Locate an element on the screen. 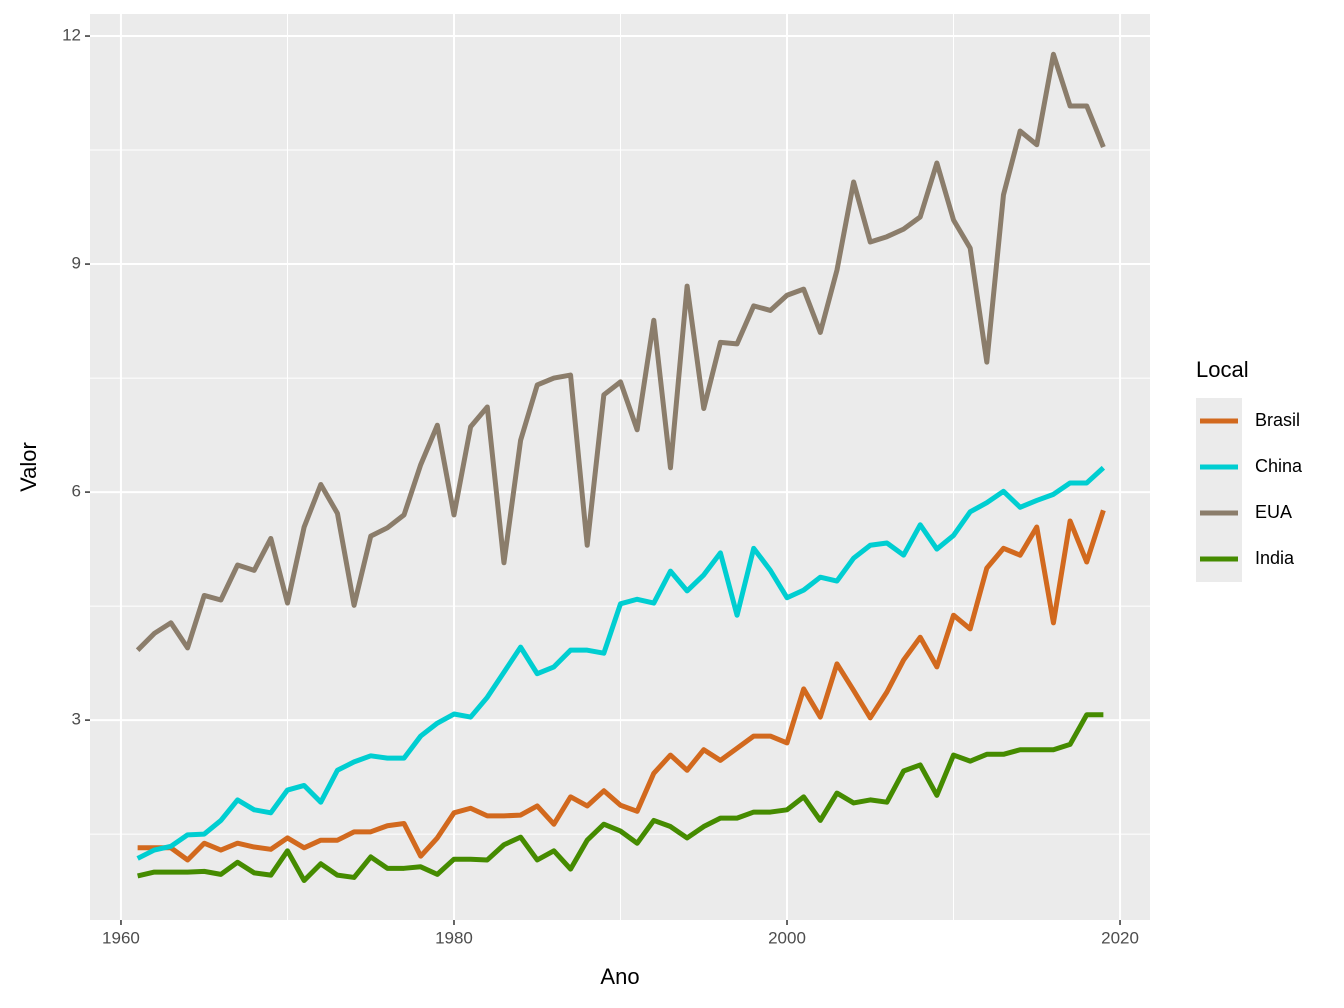 The height and width of the screenshot is (1008, 1344). legend-title: Local is located at coordinates (1222, 369).